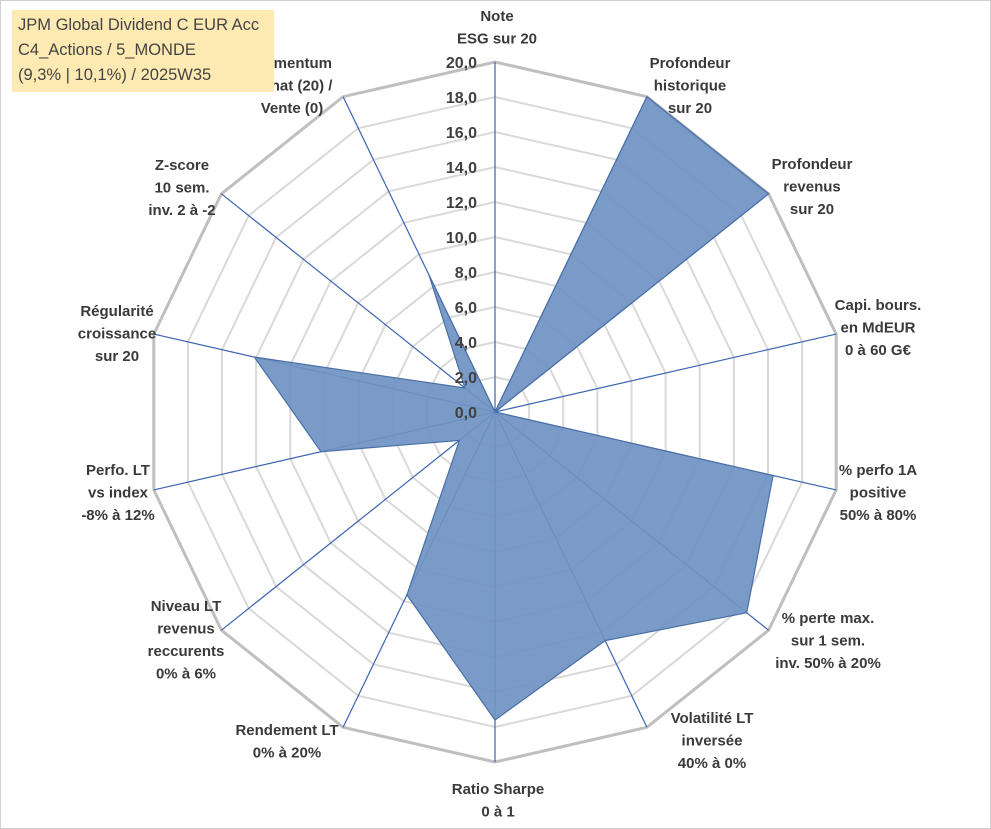  Describe the element at coordinates (466, 308) in the screenshot. I see `tick-label: 6,0` at that location.